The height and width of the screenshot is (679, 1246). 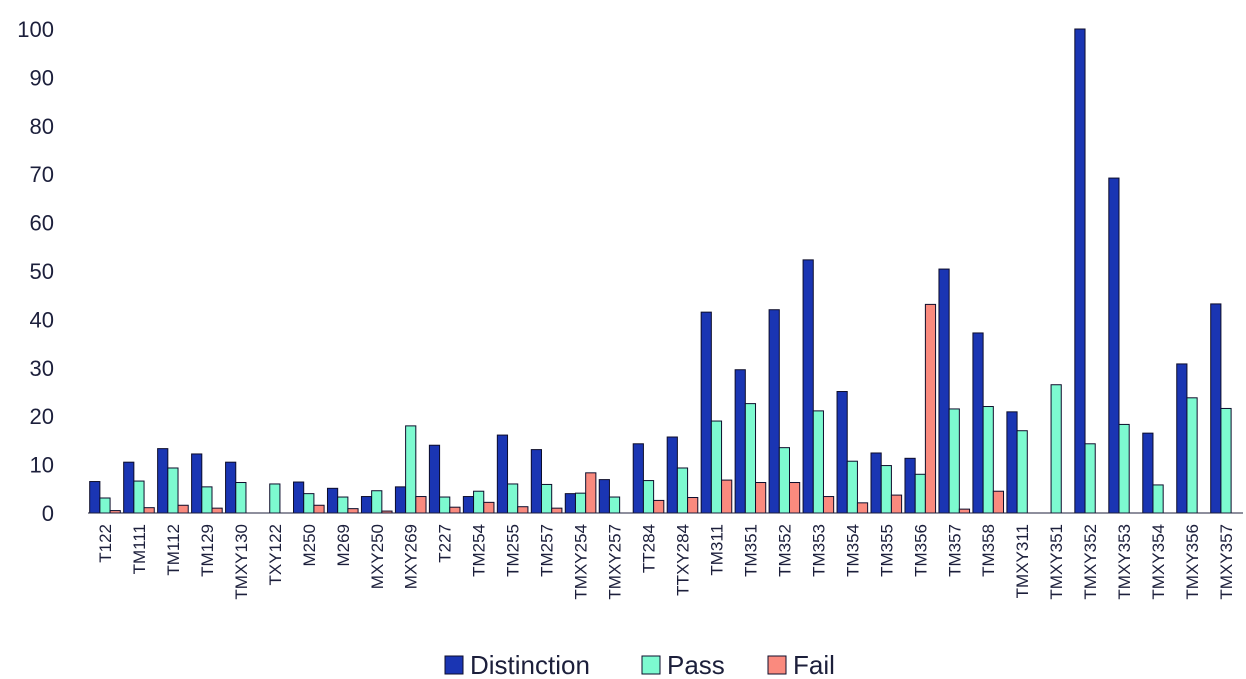 I want to click on x-tick-label: MXY250, so click(x=377, y=556).